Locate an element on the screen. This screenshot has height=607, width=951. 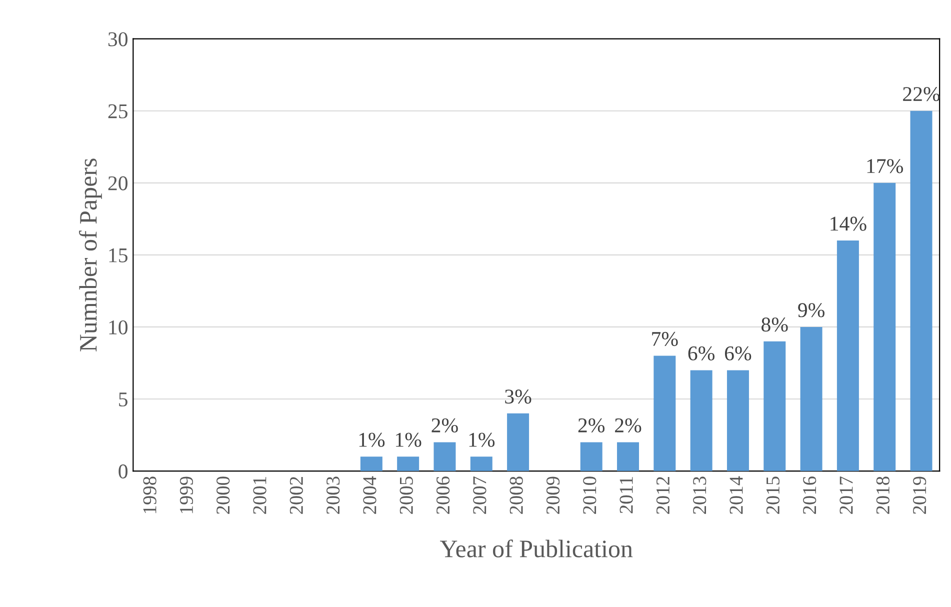
x-tick-label: 2015 is located at coordinates (773, 495).